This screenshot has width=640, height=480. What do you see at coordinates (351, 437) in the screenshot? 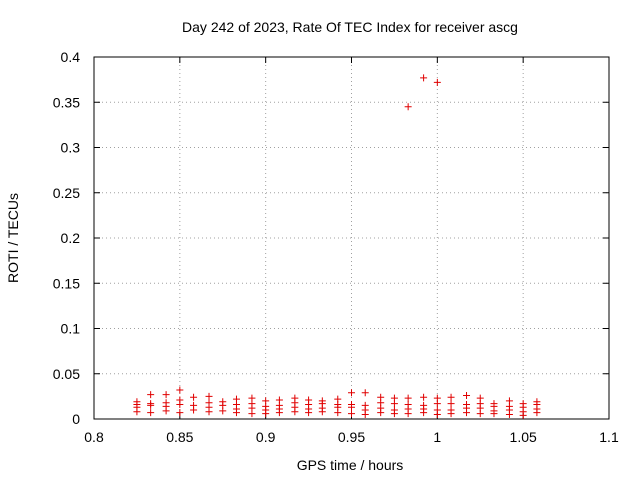
I see `x-tick-label: 0.95` at bounding box center [351, 437].